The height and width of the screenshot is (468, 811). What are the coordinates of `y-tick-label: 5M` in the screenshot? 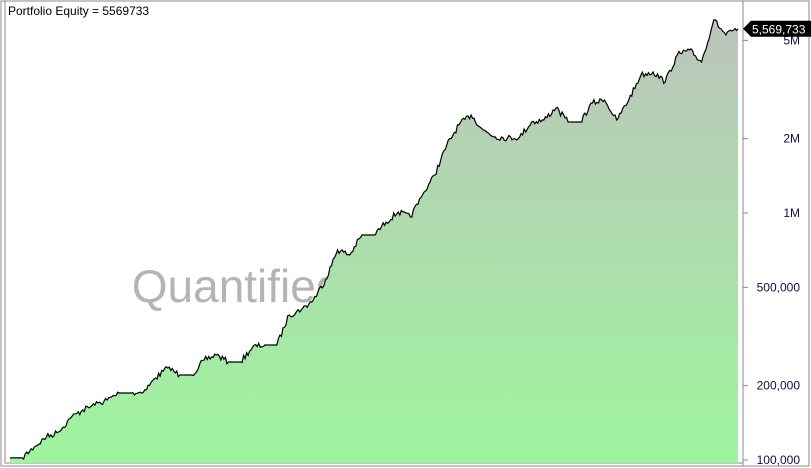 It's located at (791, 40).